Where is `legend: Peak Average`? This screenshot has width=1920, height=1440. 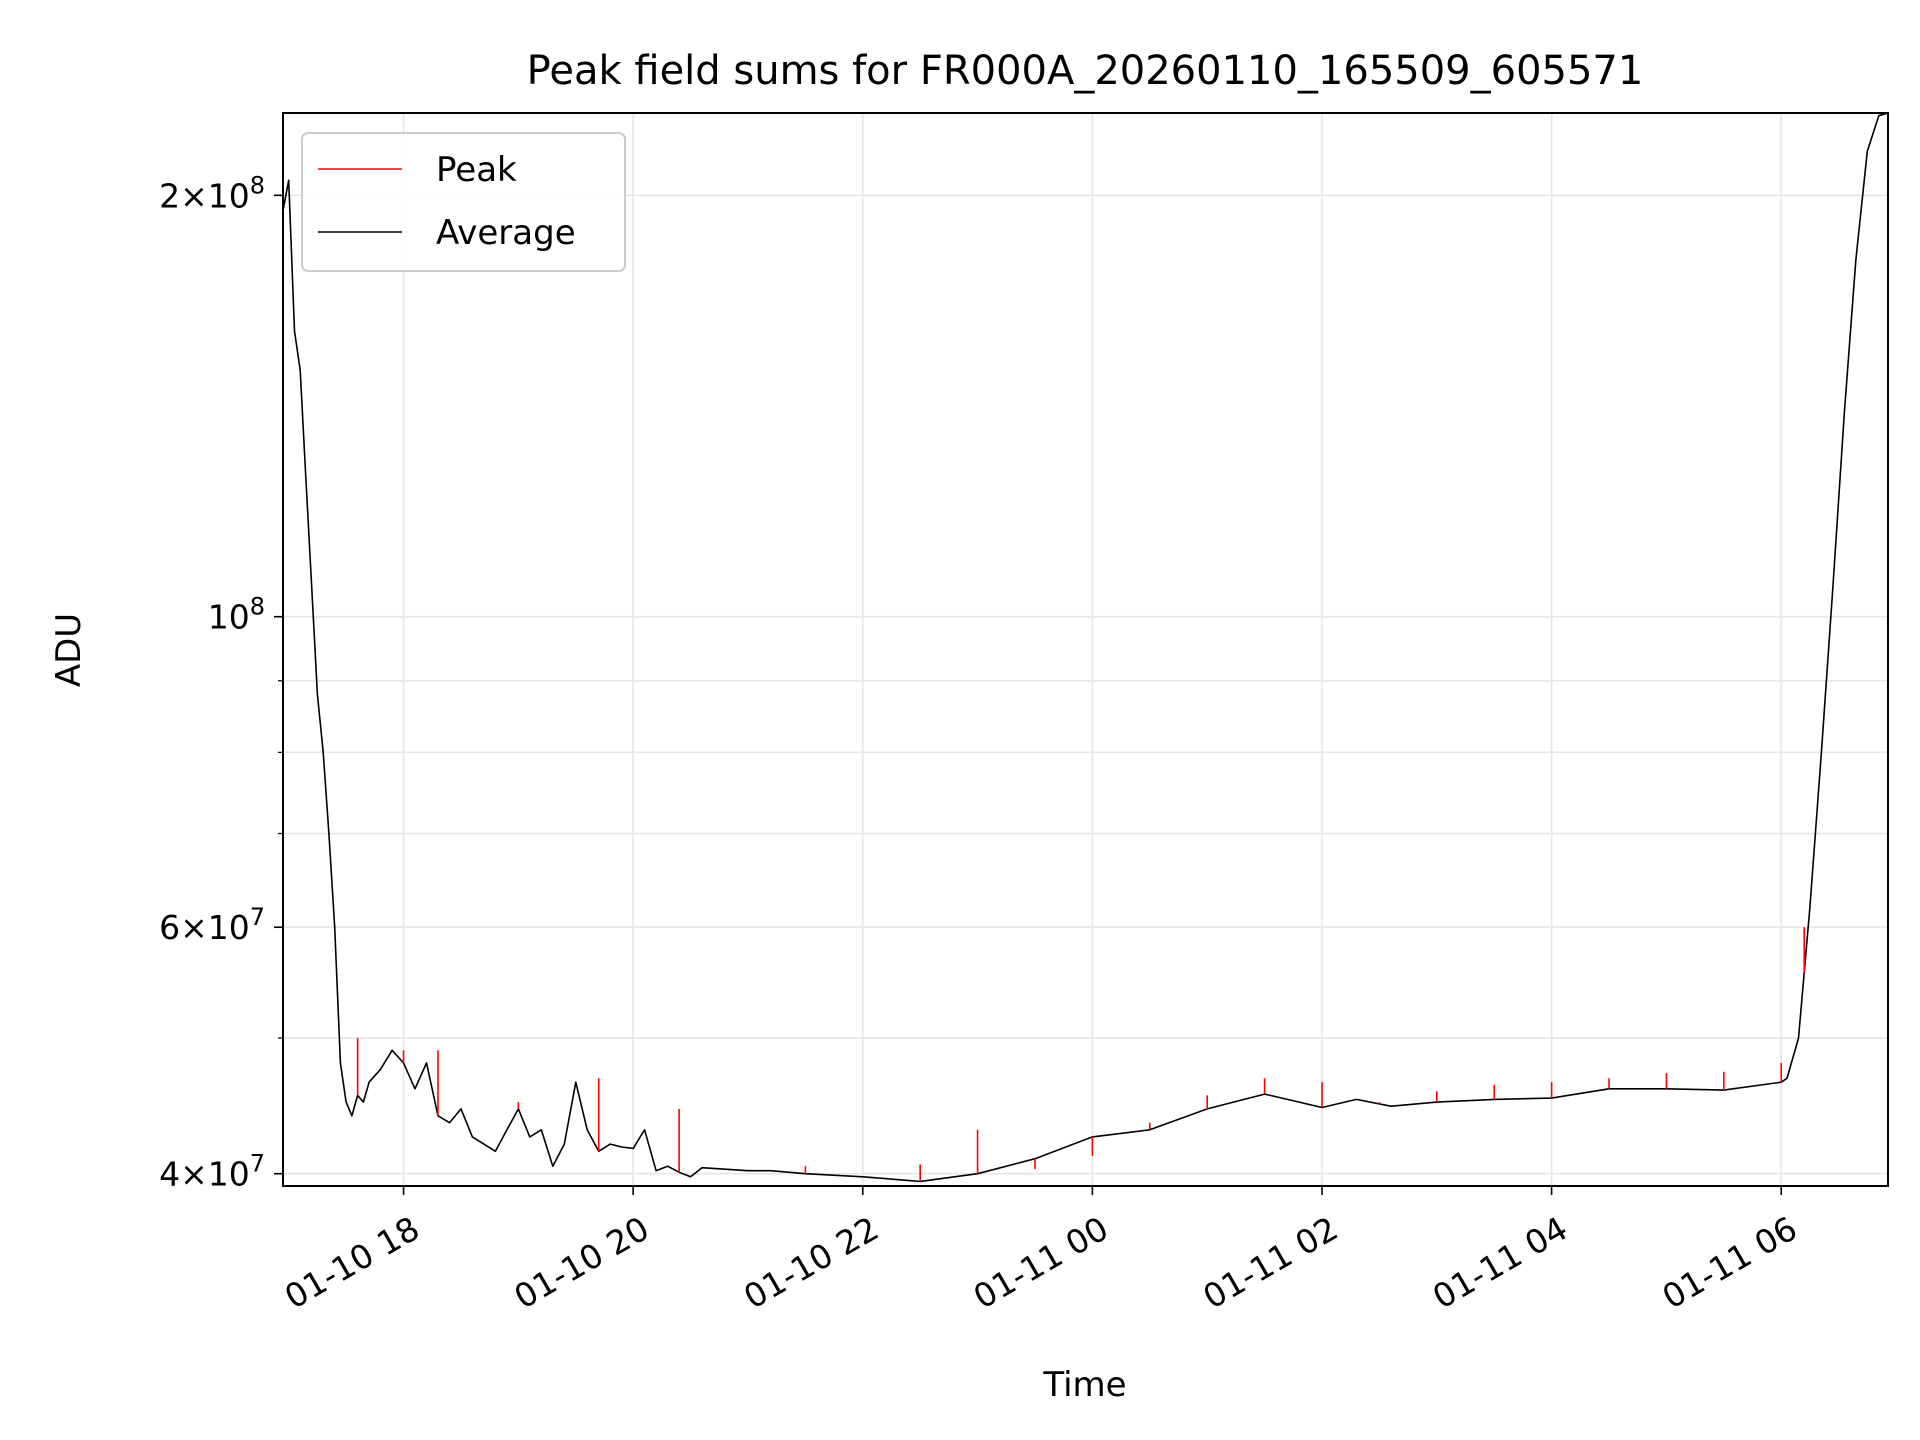 legend: Peak Average is located at coordinates (463, 202).